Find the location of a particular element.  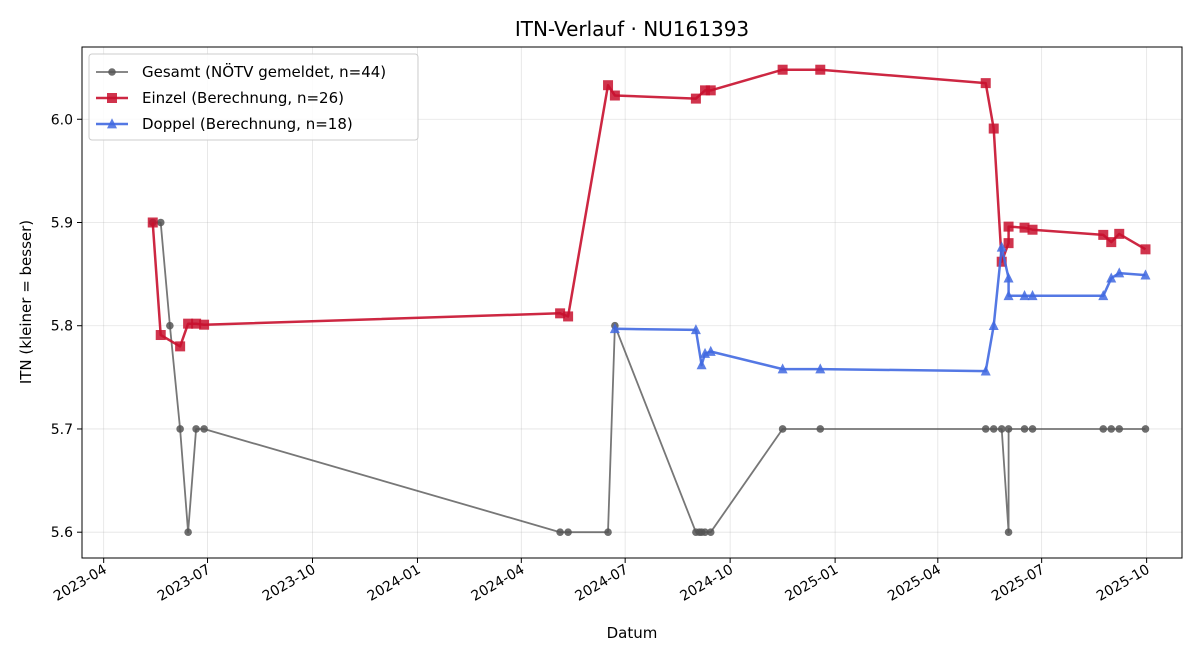

y-tick-label: 6.0 is located at coordinates (62, 120).